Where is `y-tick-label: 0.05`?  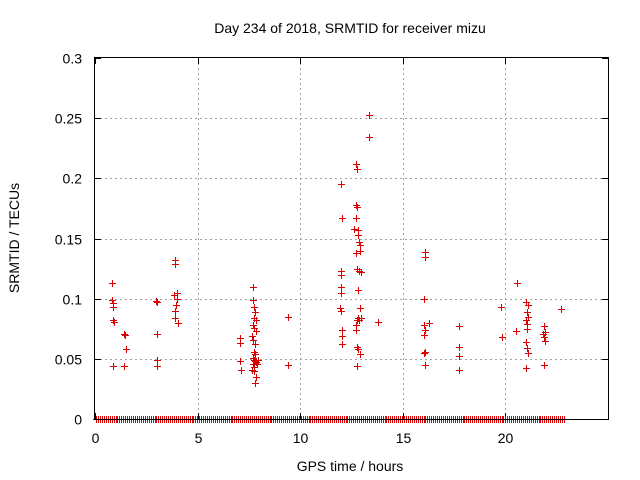
y-tick-label: 0.05 is located at coordinates (68, 360).